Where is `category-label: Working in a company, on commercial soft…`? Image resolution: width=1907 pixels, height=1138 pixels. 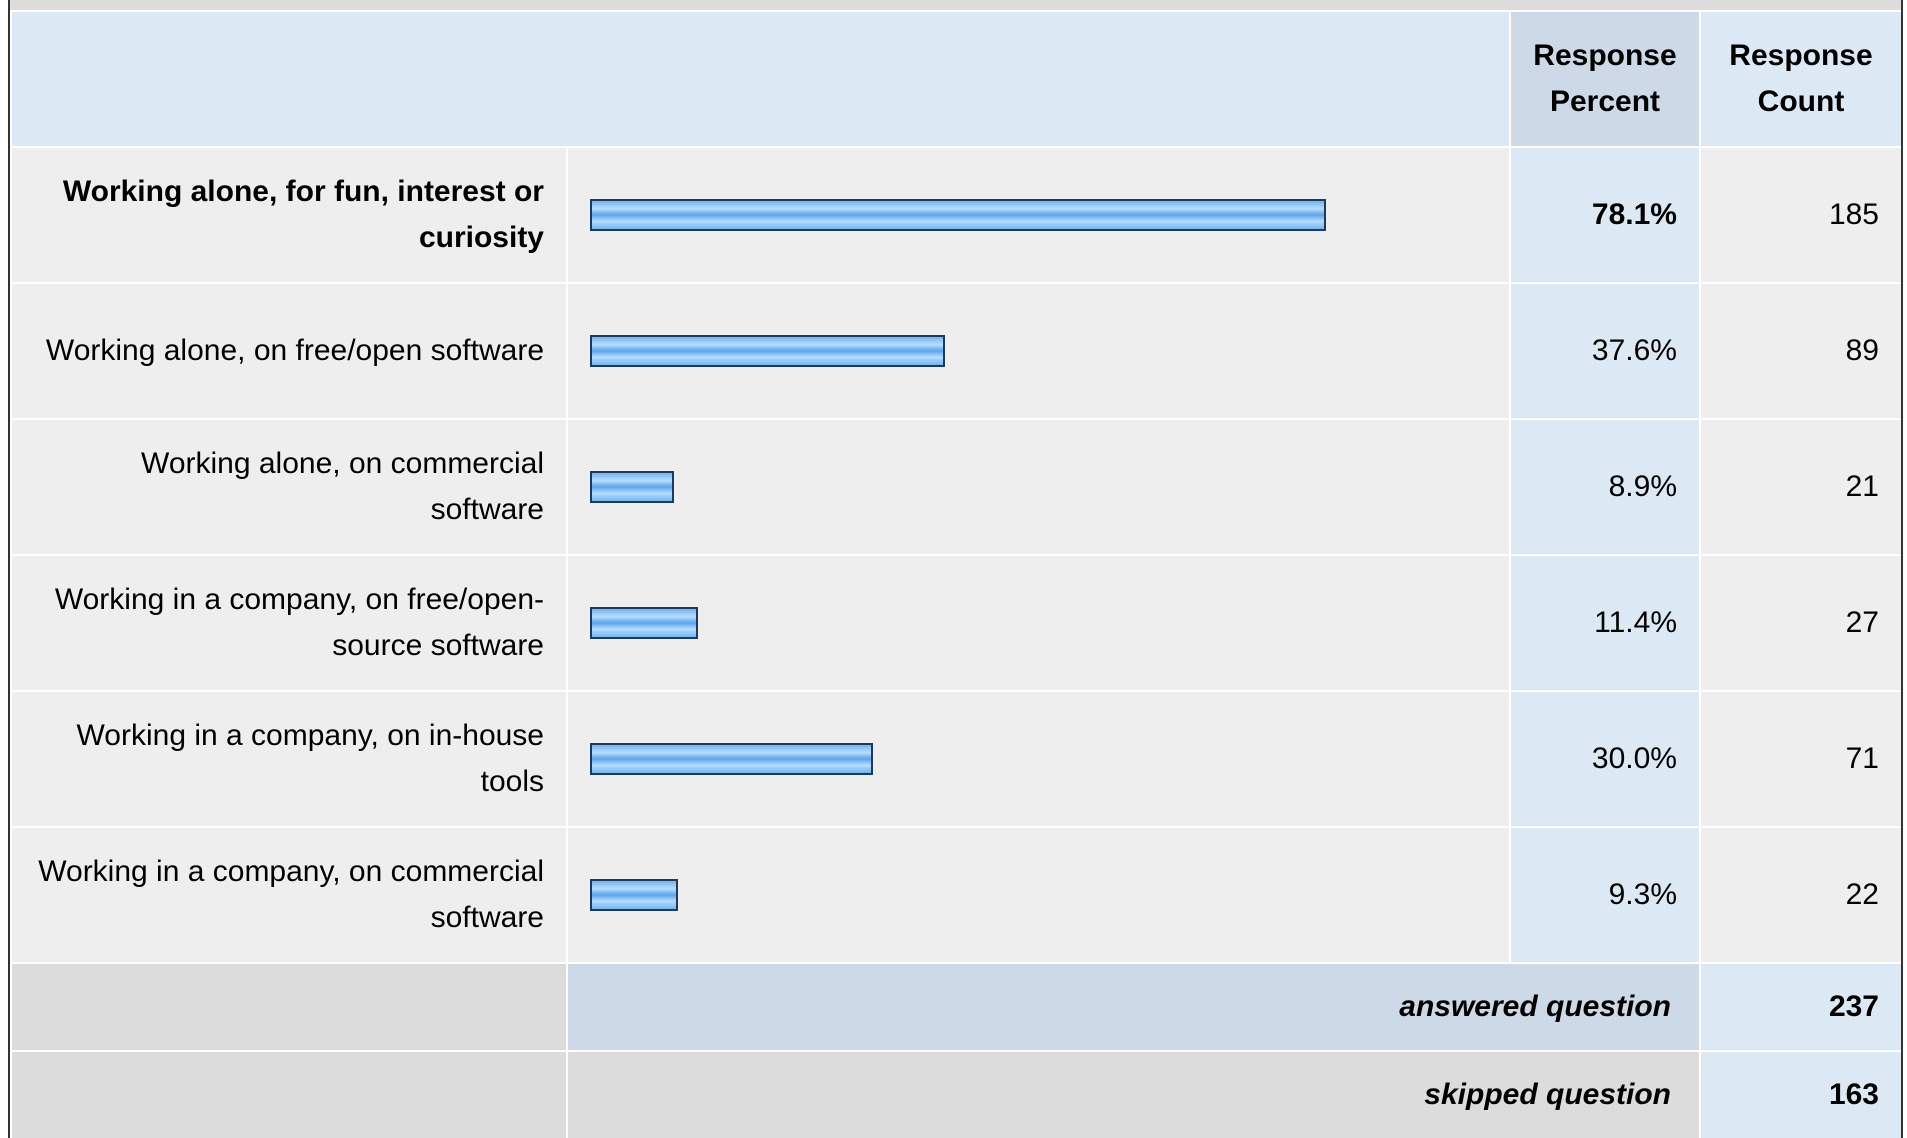 category-label: Working in a company, on commercial soft… is located at coordinates (289, 895).